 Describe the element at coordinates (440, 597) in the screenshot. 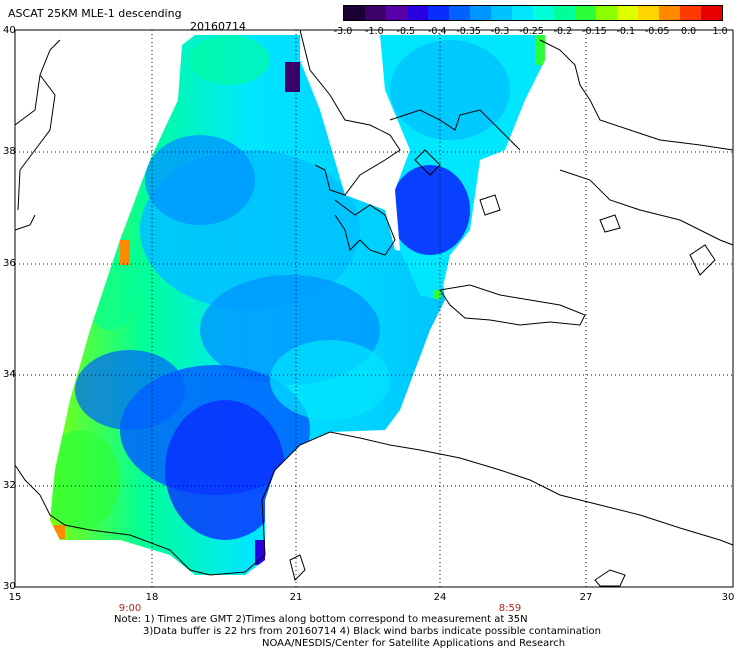

I see `lon-label-24: 24` at that location.